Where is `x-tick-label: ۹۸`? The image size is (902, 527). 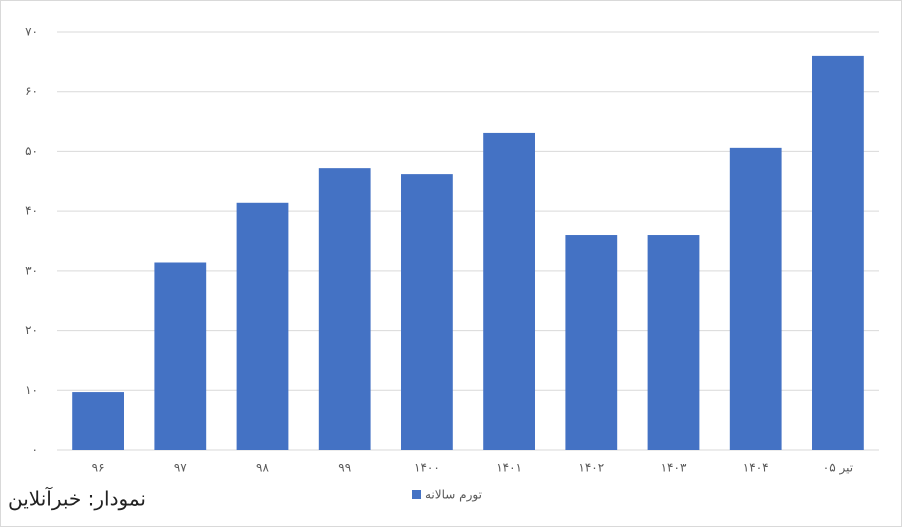
x-tick-label: ۹۸ is located at coordinates (262, 468).